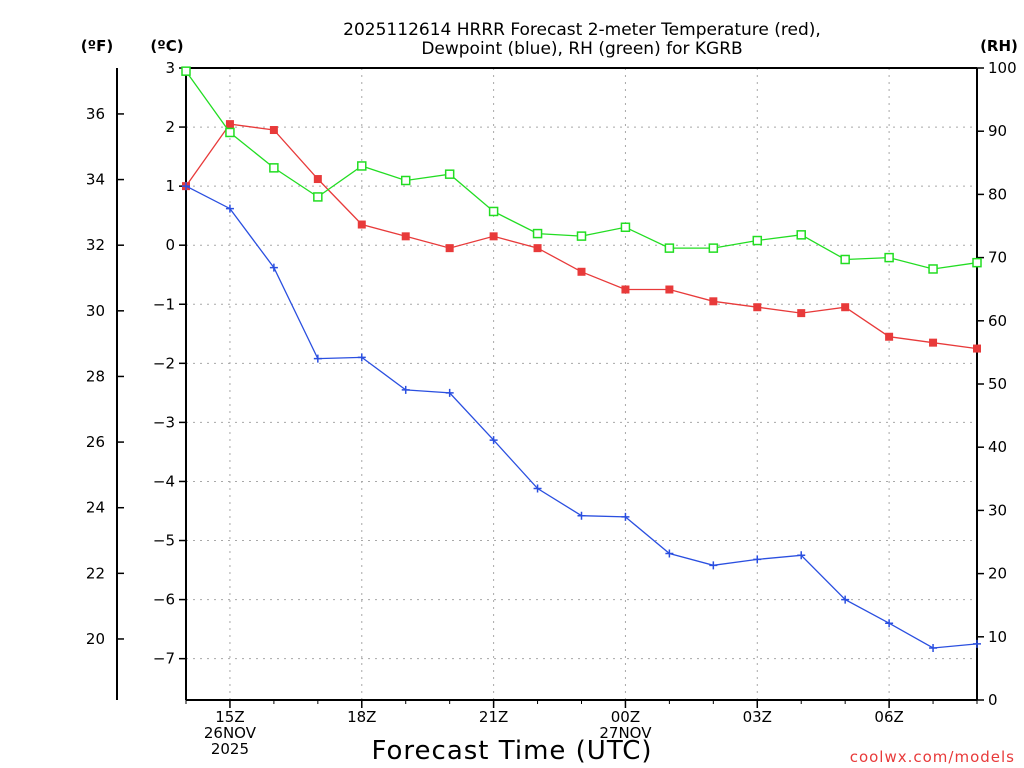  What do you see at coordinates (97, 46) in the screenshot?
I see `fahrenheit-unit-label: (ºF)` at bounding box center [97, 46].